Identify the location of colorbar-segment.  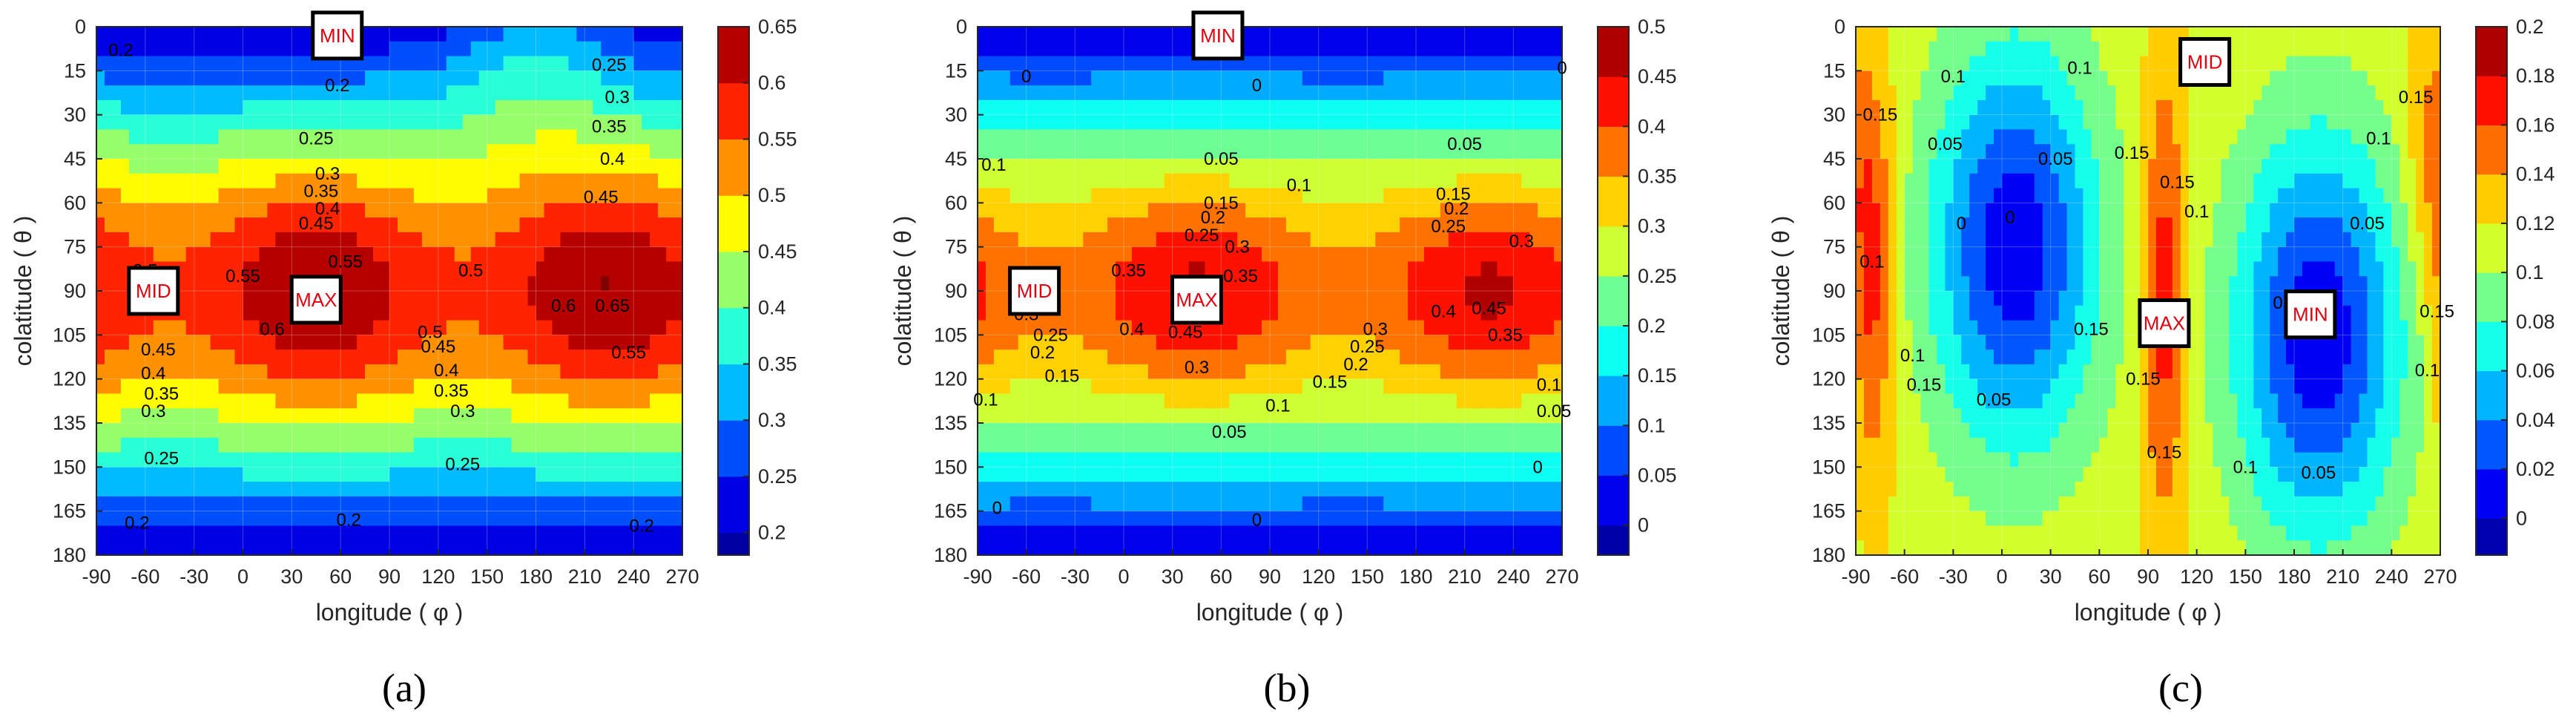
(734, 448).